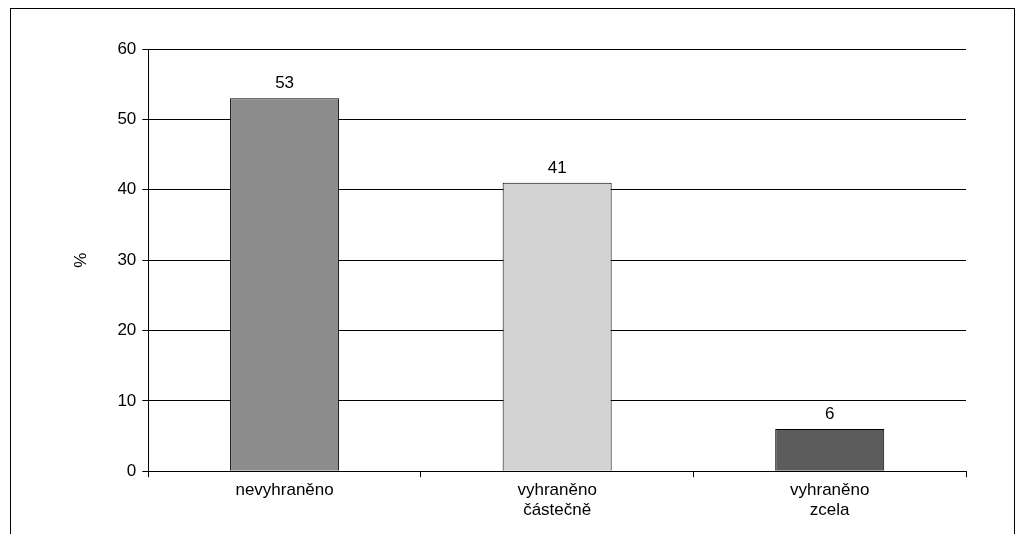 The image size is (1025, 537). Describe the element at coordinates (127, 330) in the screenshot. I see `y-tick-label: 20` at that location.